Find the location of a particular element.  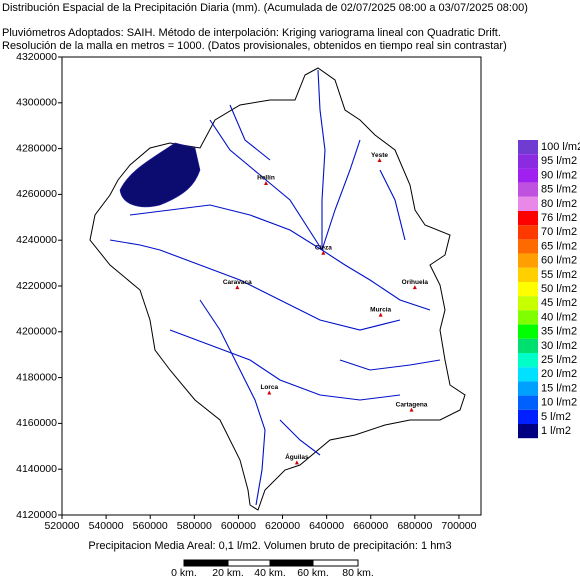

legend-label: 85 l/m2 is located at coordinates (559, 190).